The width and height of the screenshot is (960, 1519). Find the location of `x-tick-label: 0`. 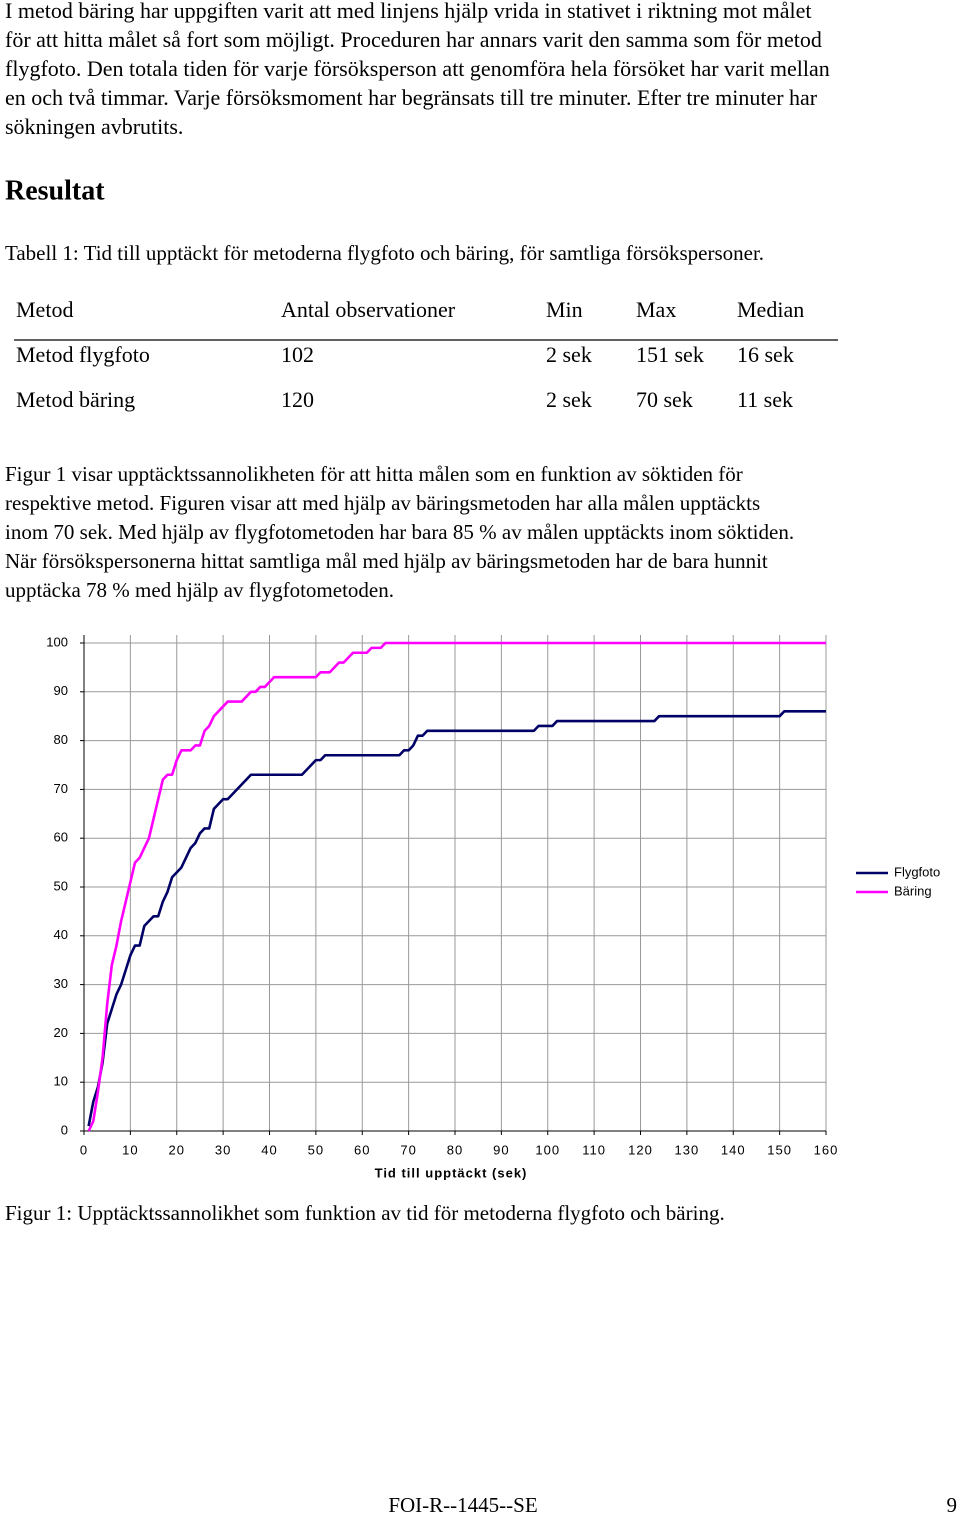

x-tick-label: 0 is located at coordinates (84, 1149).